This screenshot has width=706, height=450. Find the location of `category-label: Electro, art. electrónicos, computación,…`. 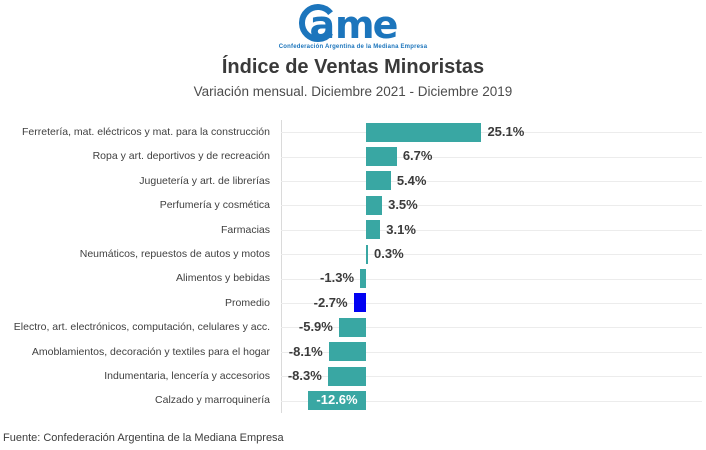

category-label: Electro, art. electrónicos, computación,… is located at coordinates (141, 327).